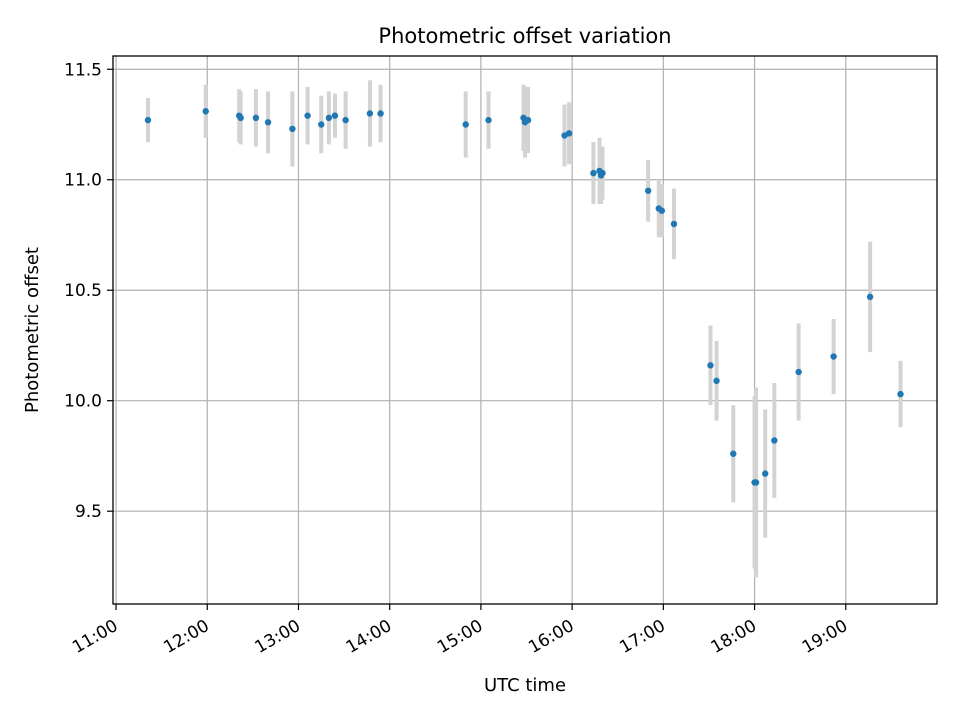 Image resolution: width=960 pixels, height=720 pixels. What do you see at coordinates (83, 181) in the screenshot?
I see `y-tick-label: 11.0` at bounding box center [83, 181].